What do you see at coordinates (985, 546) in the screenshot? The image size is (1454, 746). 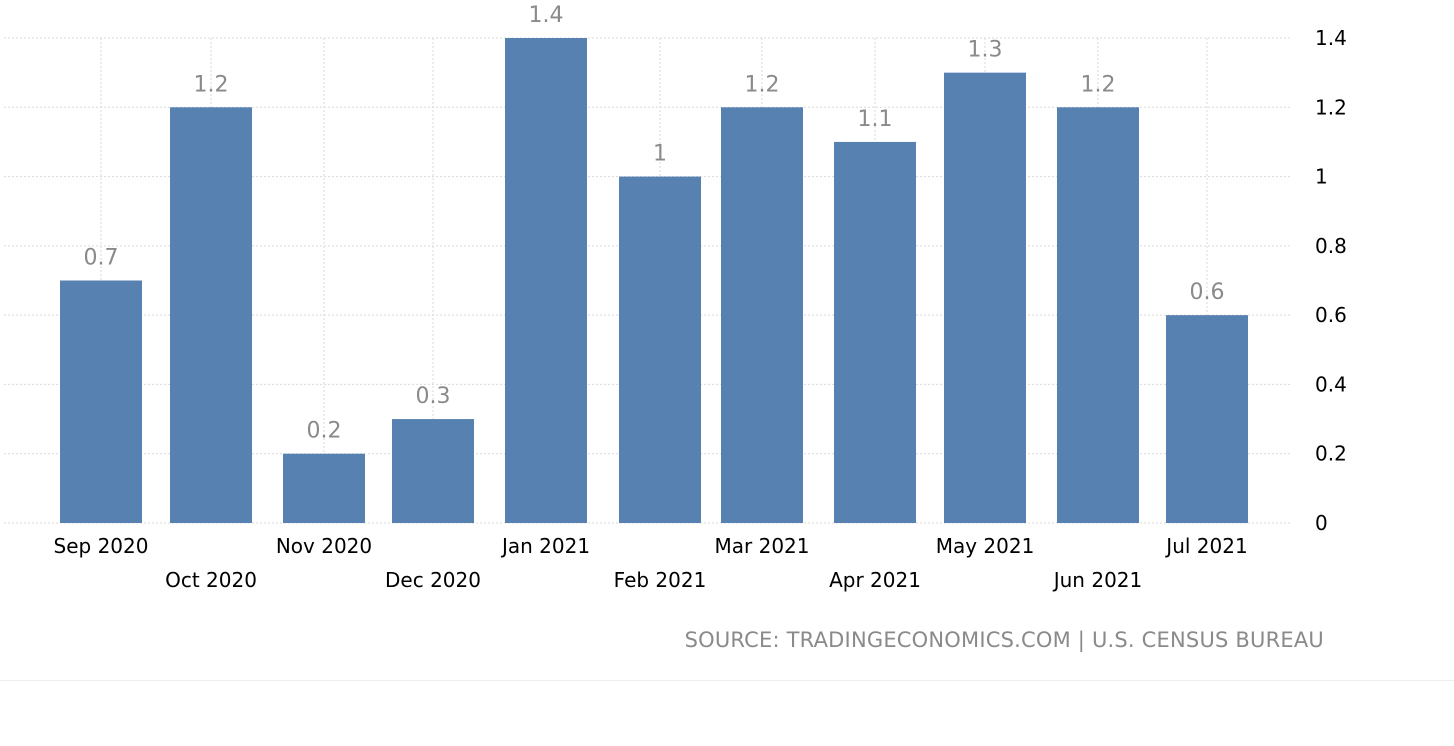 I see `x-tick-label: May 2021` at bounding box center [985, 546].